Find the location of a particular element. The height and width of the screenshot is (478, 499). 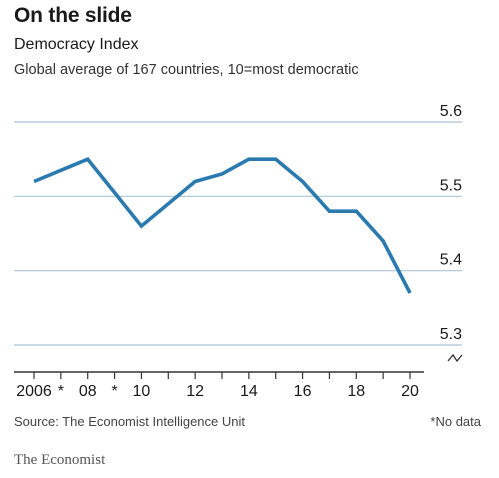

x-tick-label: 2006 is located at coordinates (34, 391).